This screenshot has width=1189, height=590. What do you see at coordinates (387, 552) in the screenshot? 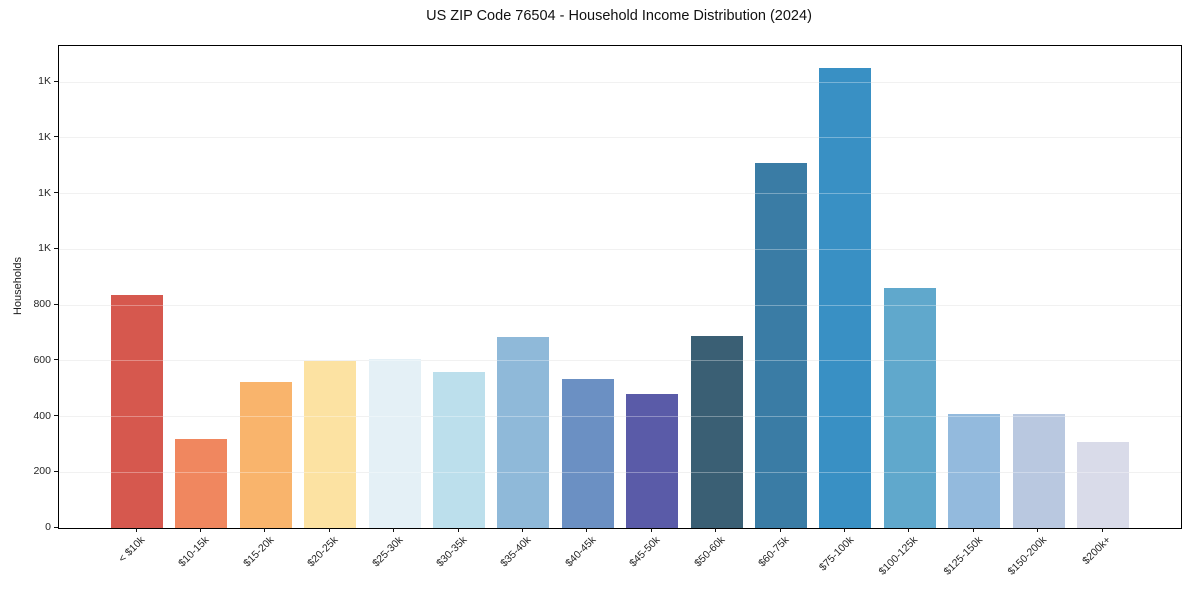
I see `x-tick-label: $25-30k` at bounding box center [387, 552].